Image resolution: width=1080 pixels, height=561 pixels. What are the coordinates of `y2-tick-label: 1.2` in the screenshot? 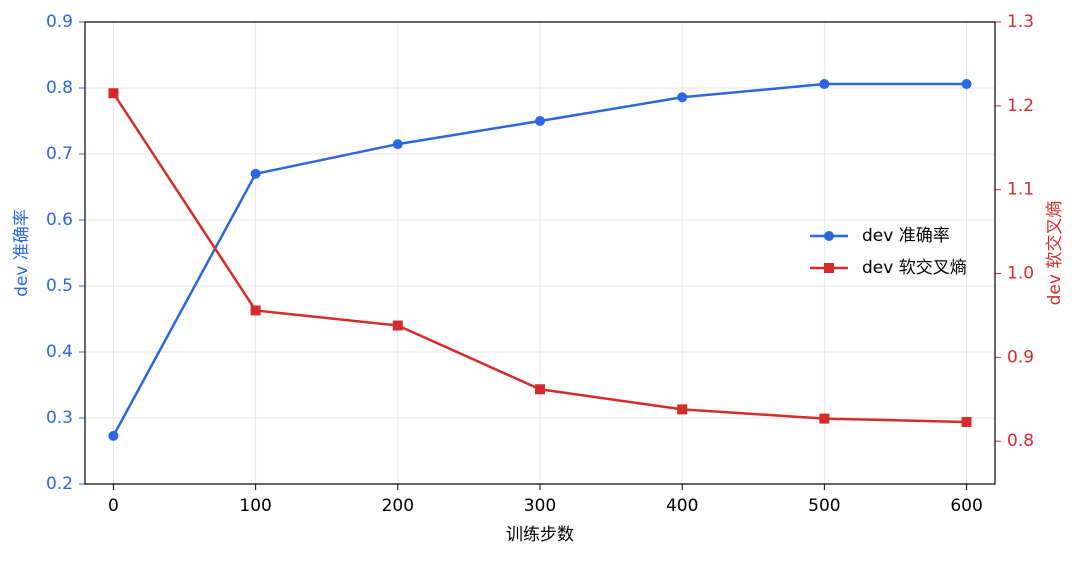 It's located at (1020, 106).